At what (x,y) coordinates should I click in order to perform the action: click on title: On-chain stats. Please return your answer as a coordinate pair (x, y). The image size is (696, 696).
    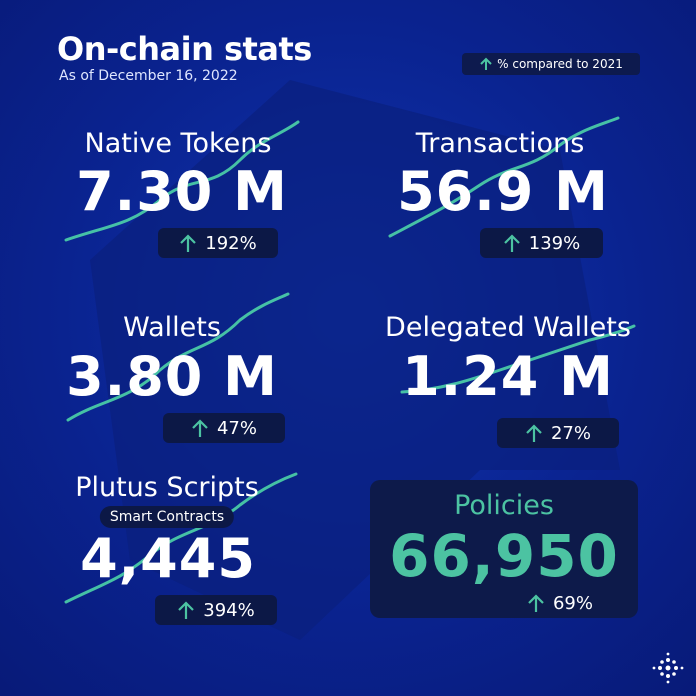
    Looking at the image, I should click on (184, 49).